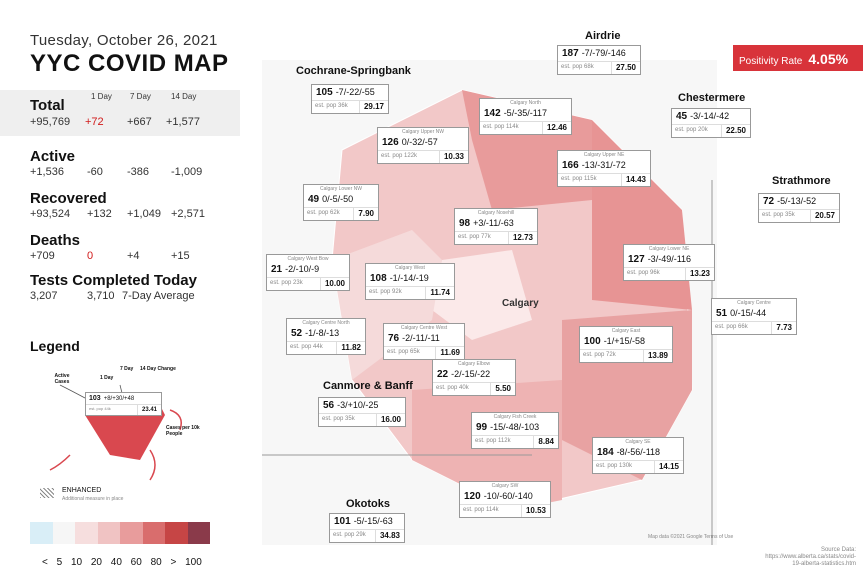 The width and height of the screenshot is (865, 586). Describe the element at coordinates (324, 92) in the screenshot. I see `region-cases: 105` at that location.